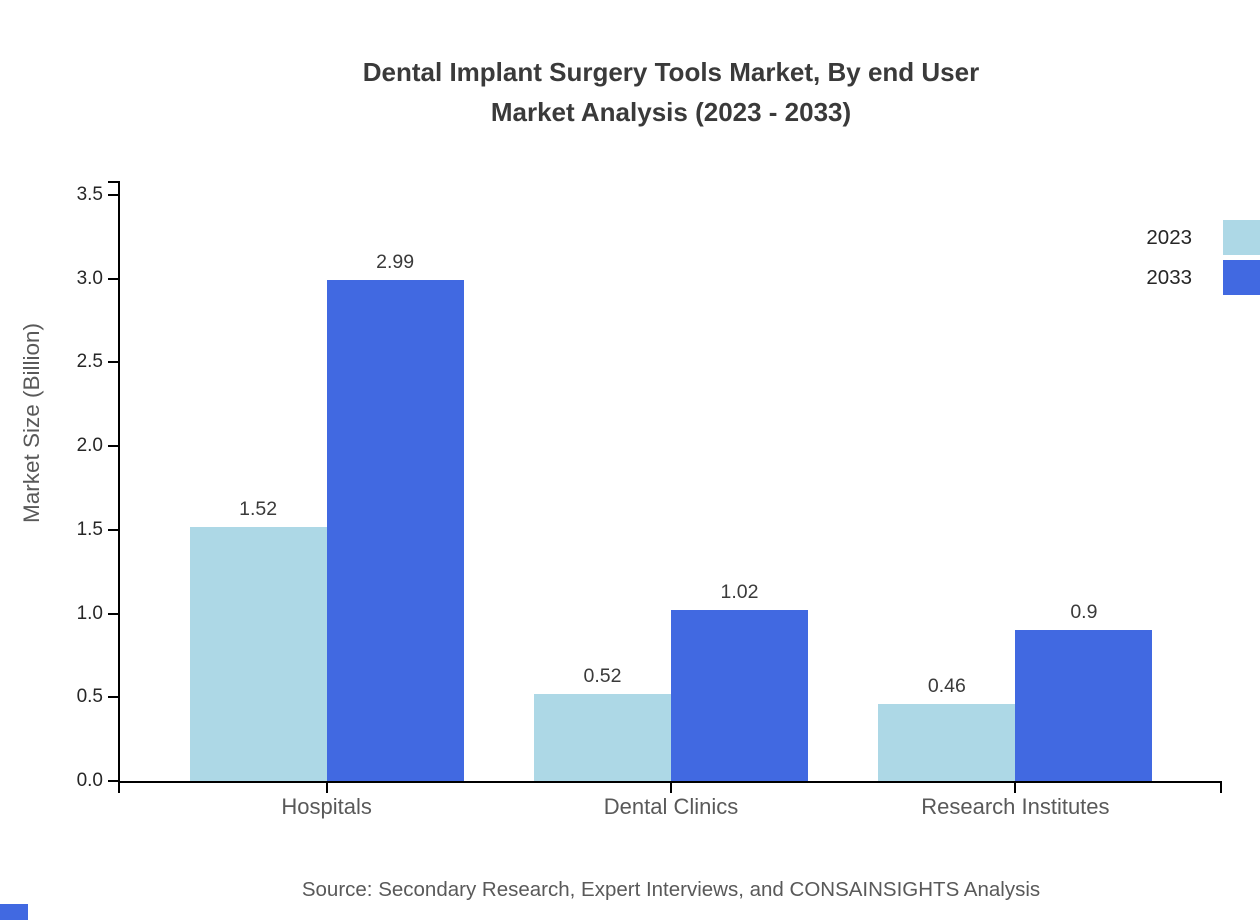 The width and height of the screenshot is (1260, 920). What do you see at coordinates (671, 806) in the screenshot?
I see `x-category-label: Dental Clinics` at bounding box center [671, 806].